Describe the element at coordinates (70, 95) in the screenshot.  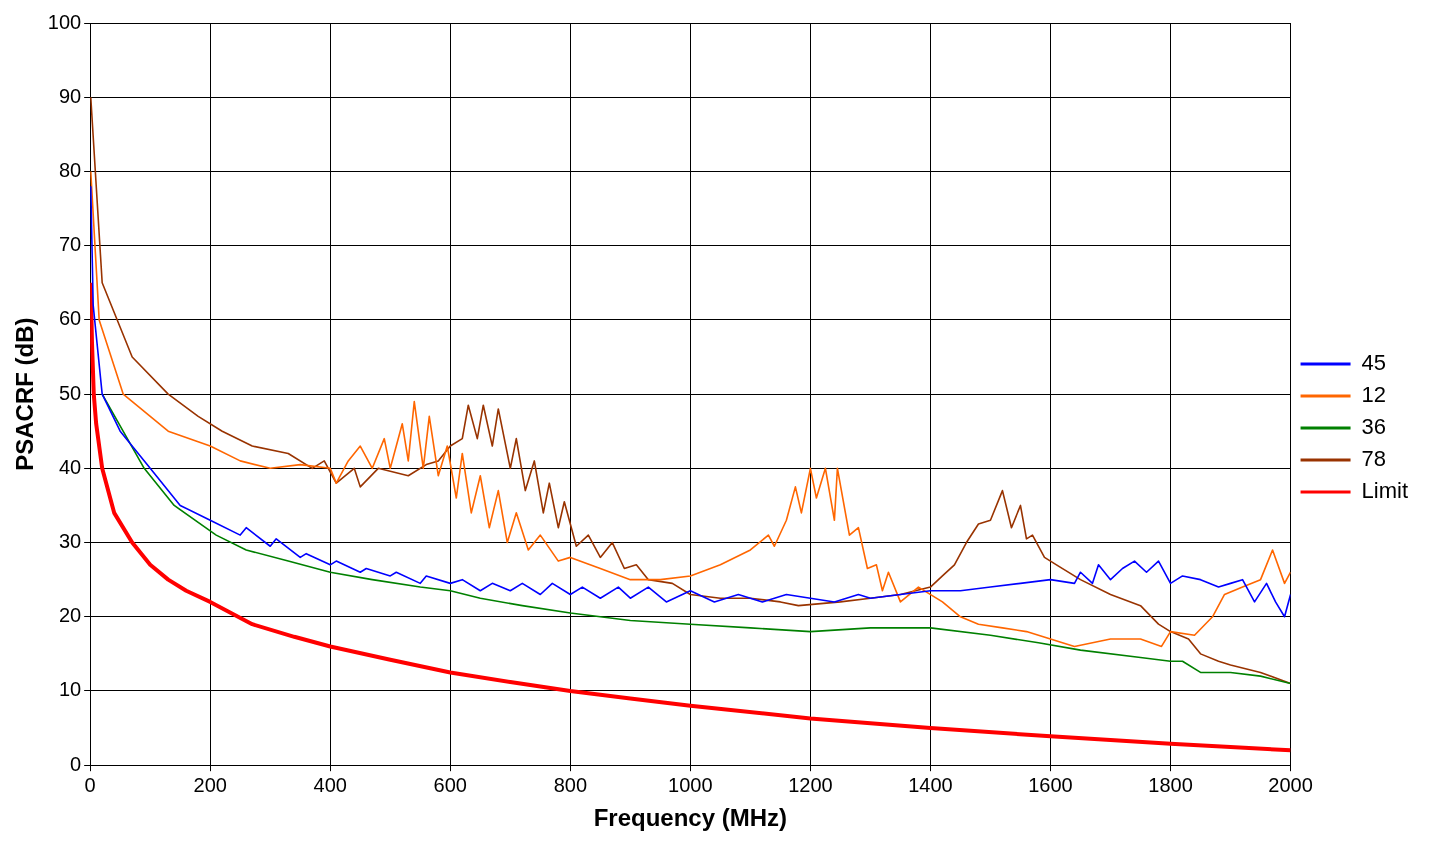
I see `y-tick-label: 90` at that location.